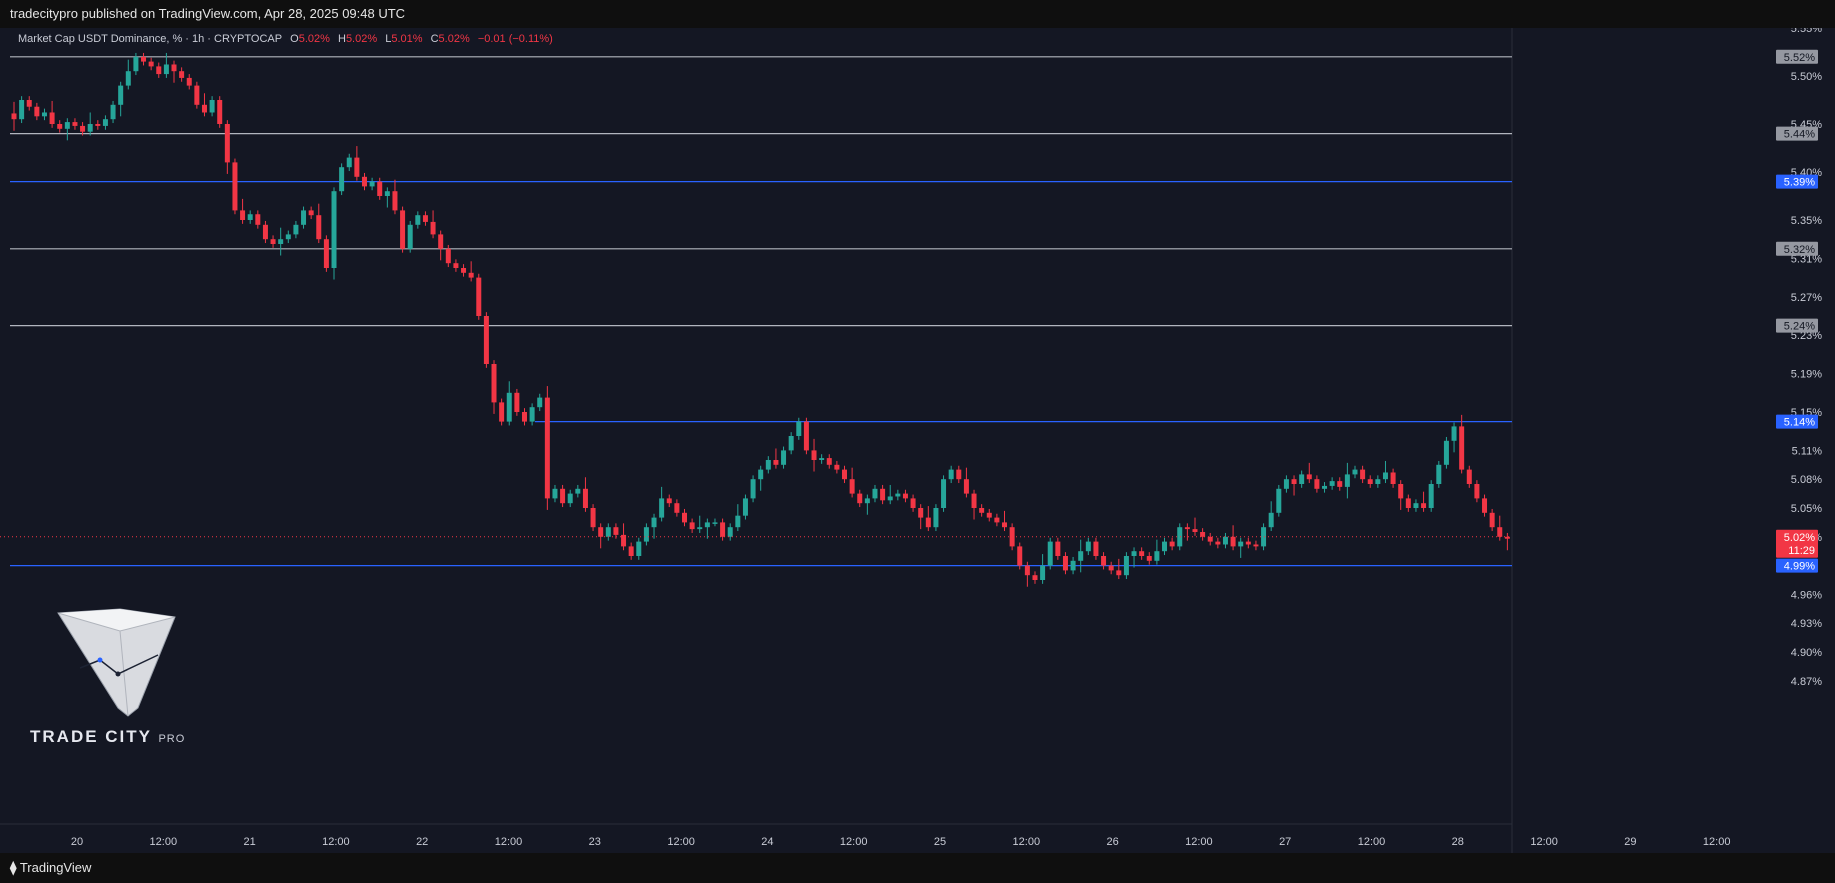 The image size is (1835, 883). Describe the element at coordinates (294, 39) in the screenshot. I see `open-label: O` at that location.